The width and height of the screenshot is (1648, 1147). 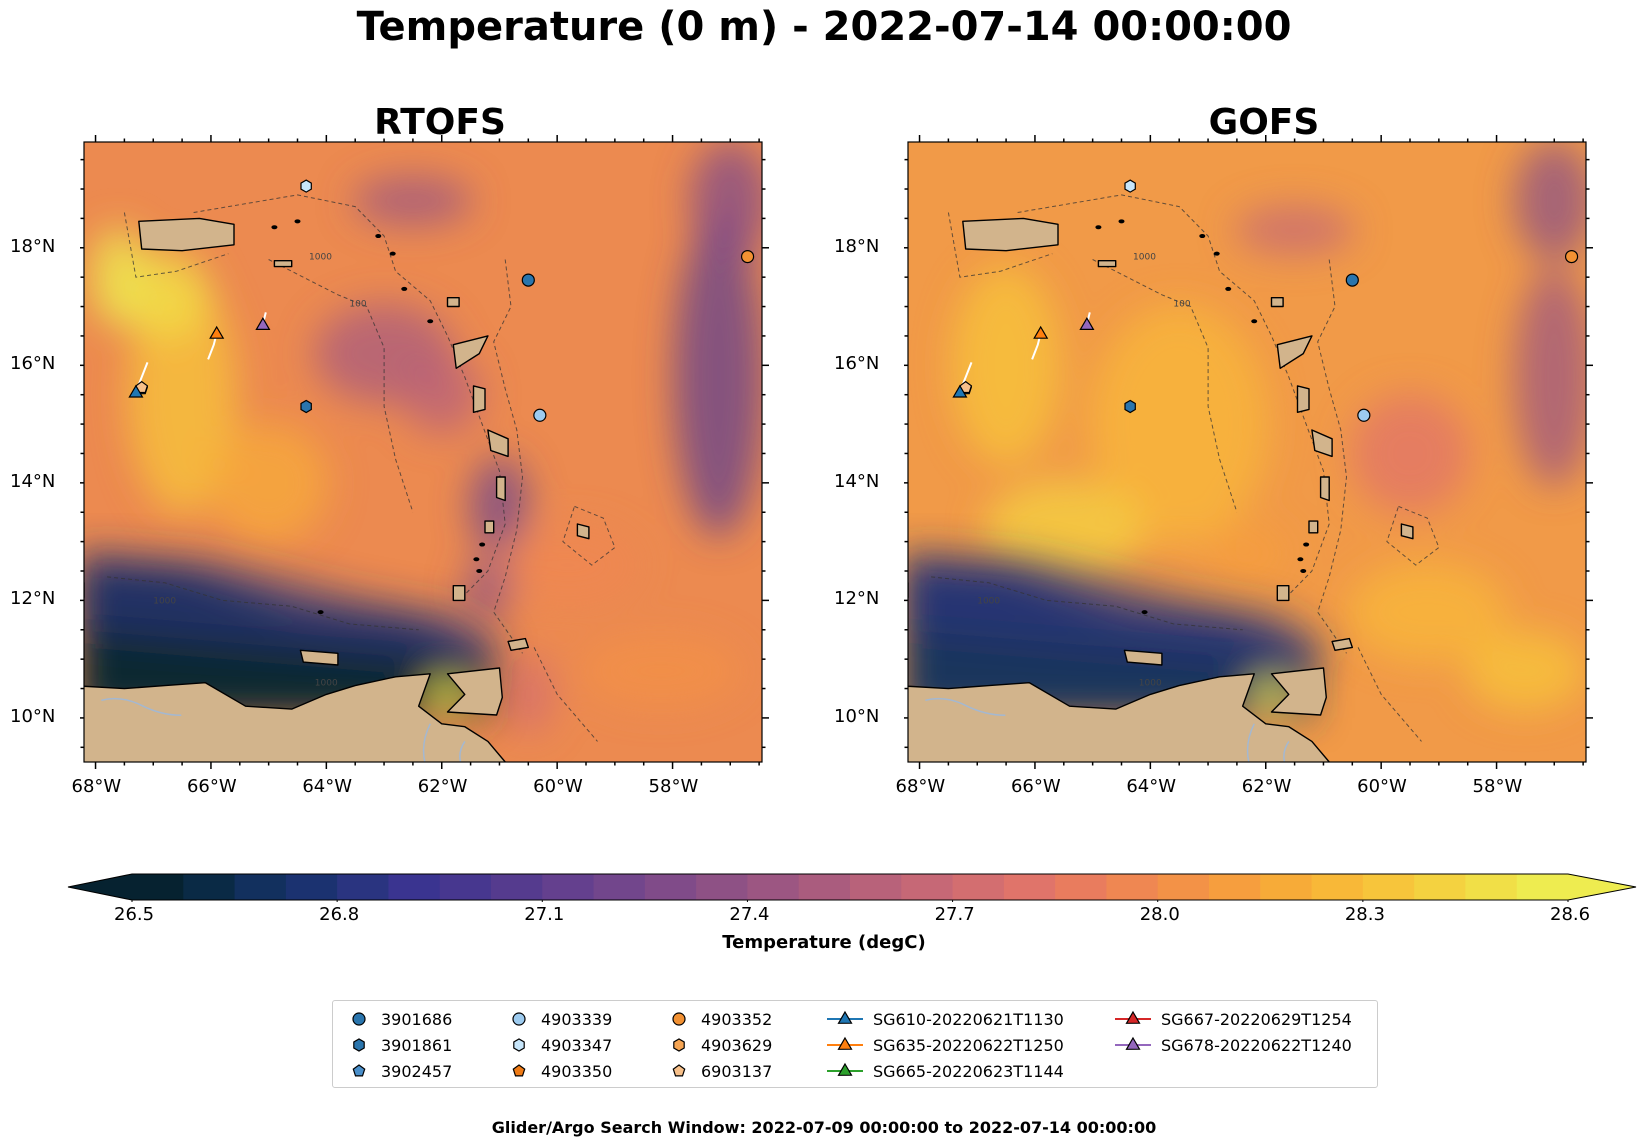 I want to click on legend-item: 3901861, so click(x=398, y=1045).